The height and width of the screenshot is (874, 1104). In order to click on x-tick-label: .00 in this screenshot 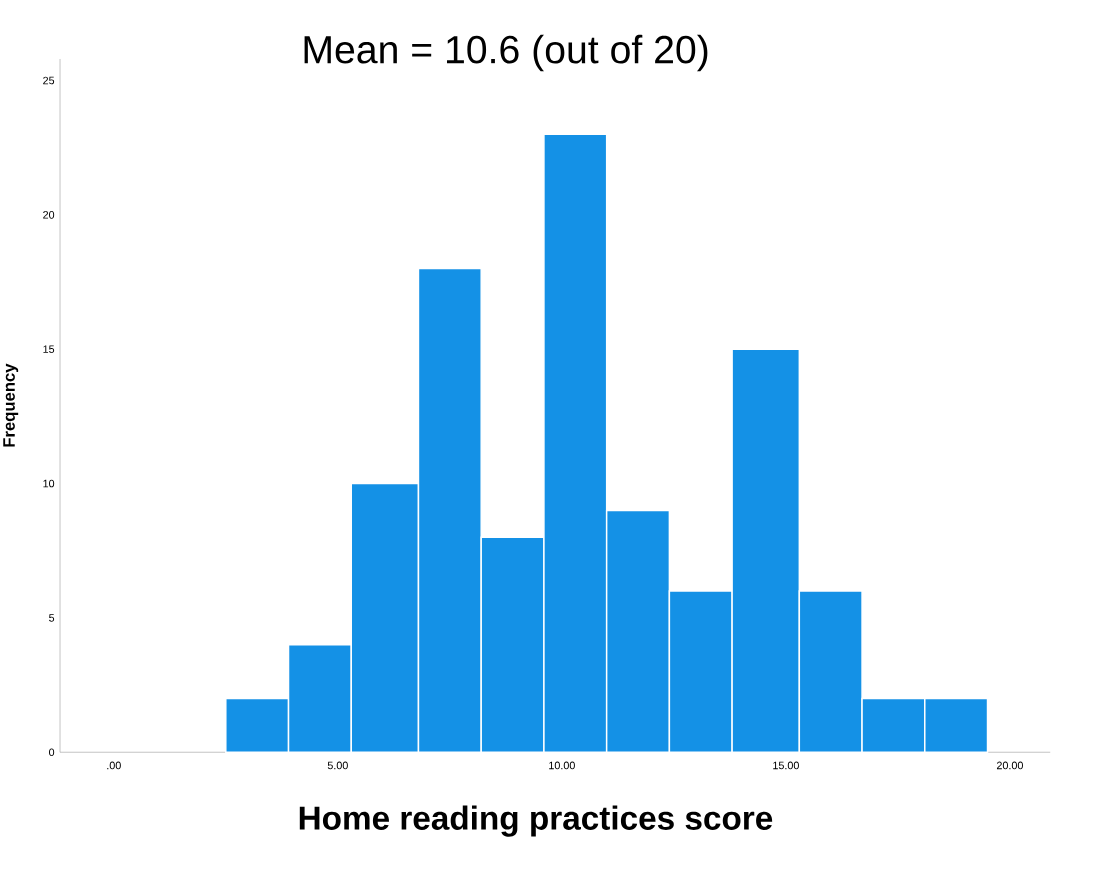, I will do `click(114, 765)`.